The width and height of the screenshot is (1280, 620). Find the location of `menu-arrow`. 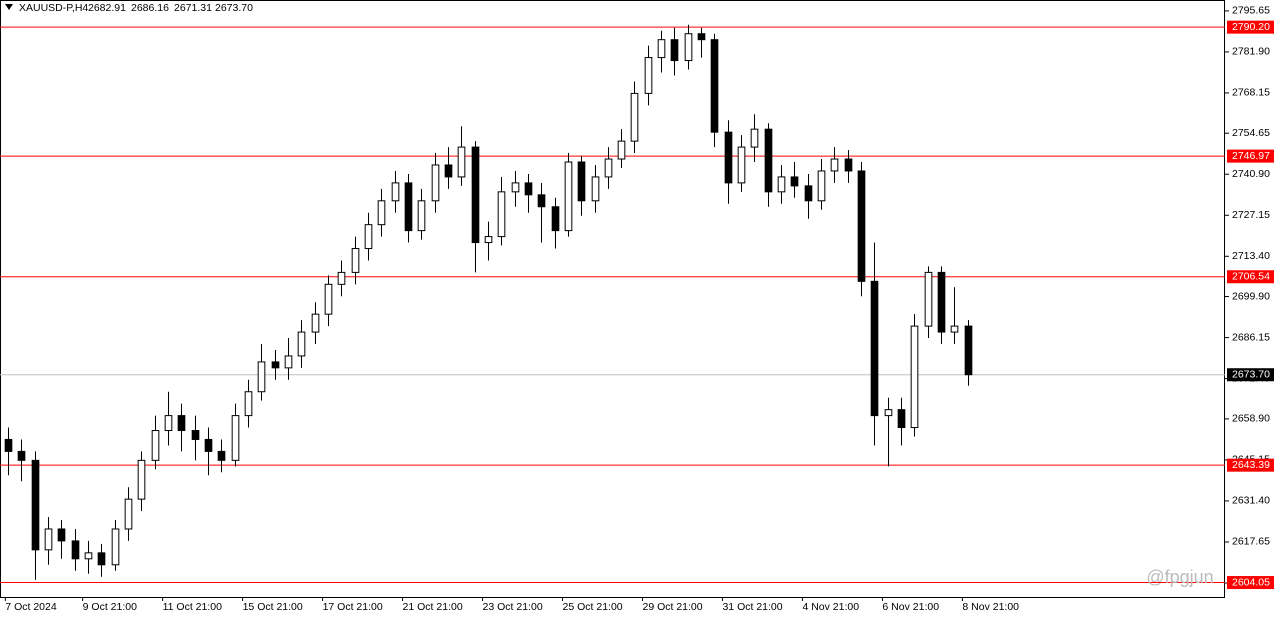

menu-arrow is located at coordinates (9, 7).